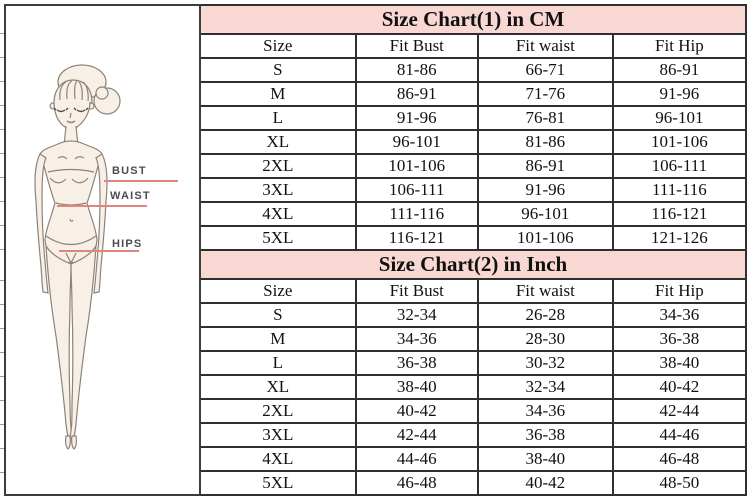 The width and height of the screenshot is (750, 501). I want to click on measurement-cell: 42-44, so click(416, 435).